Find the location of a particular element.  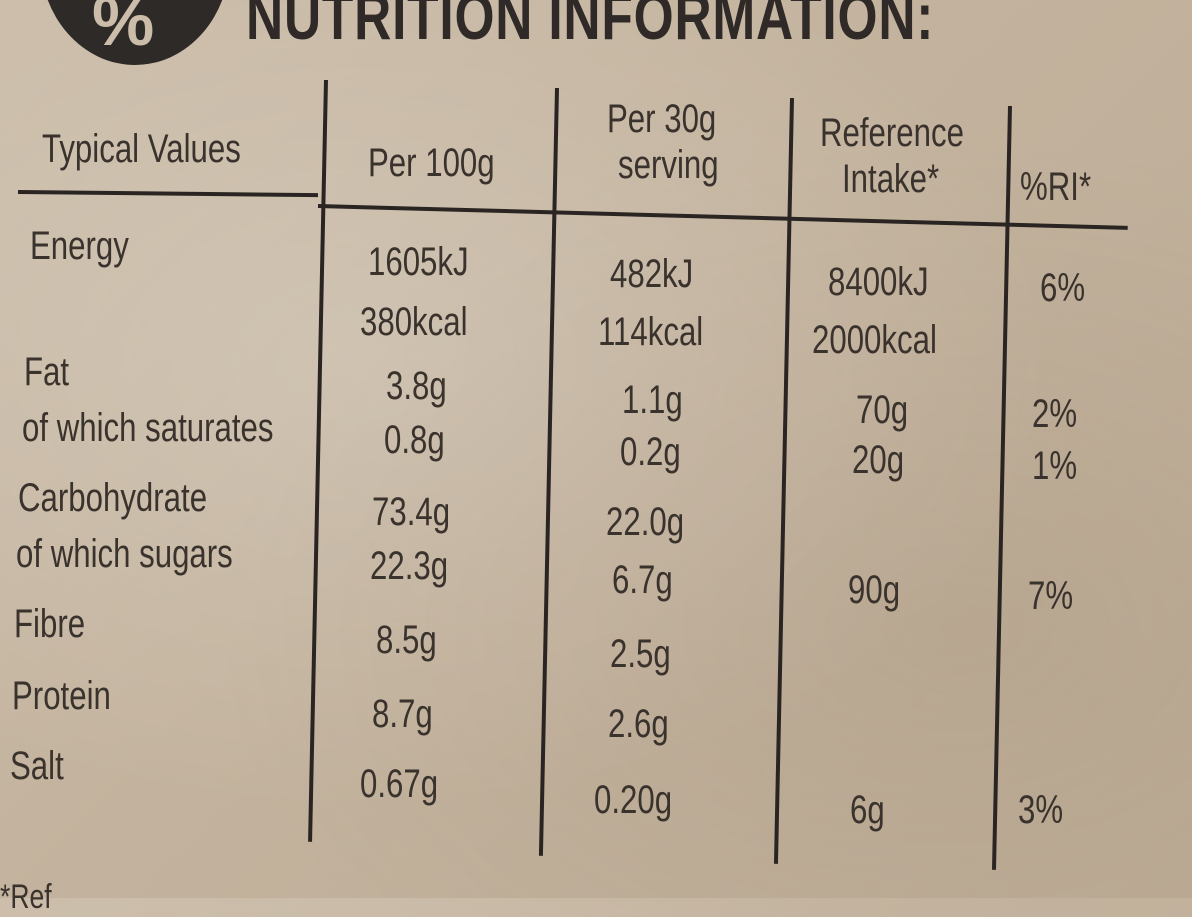

sugars-per30: 6.7g is located at coordinates (642, 580).